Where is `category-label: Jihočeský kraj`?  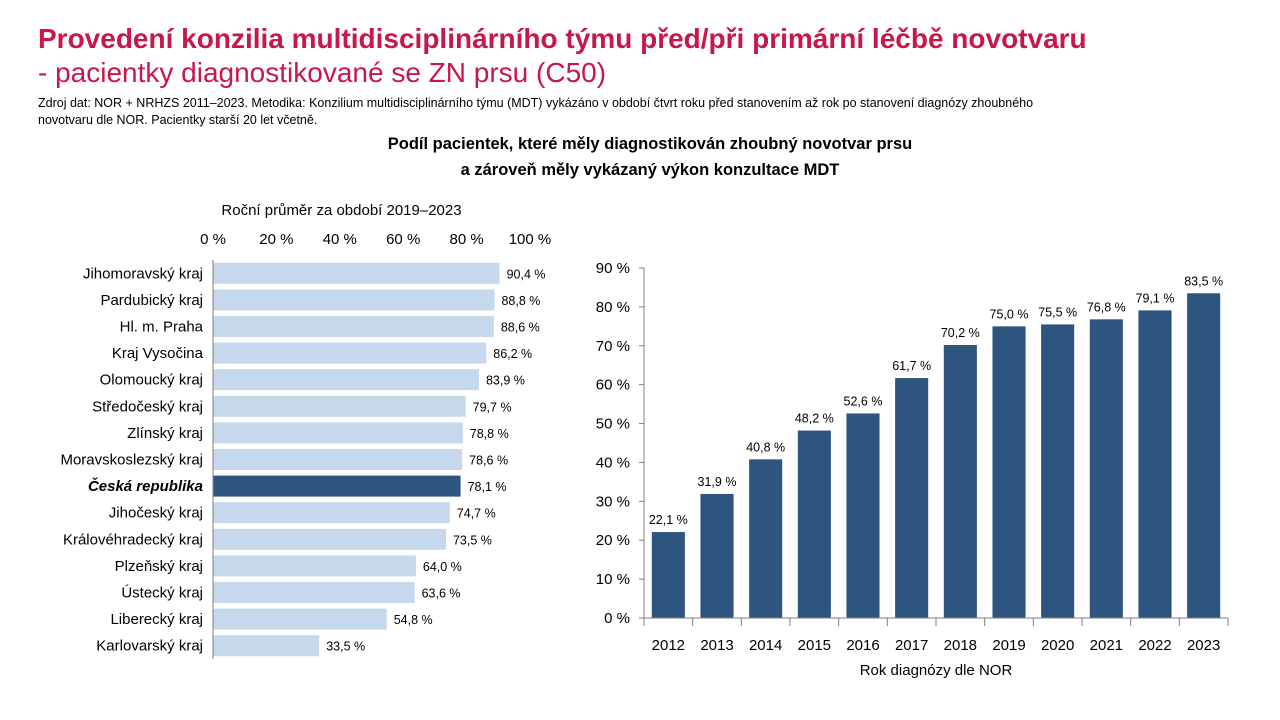 category-label: Jihočeský kraj is located at coordinates (156, 513).